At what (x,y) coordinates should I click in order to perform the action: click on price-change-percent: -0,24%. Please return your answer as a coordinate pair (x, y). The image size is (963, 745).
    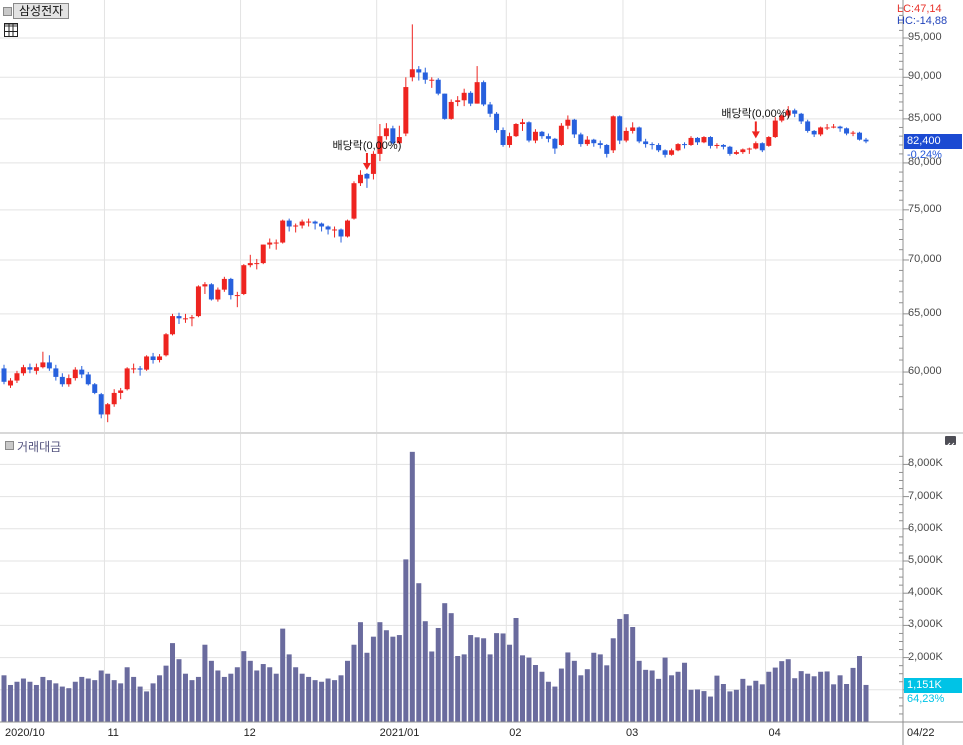
    Looking at the image, I should click on (924, 155).